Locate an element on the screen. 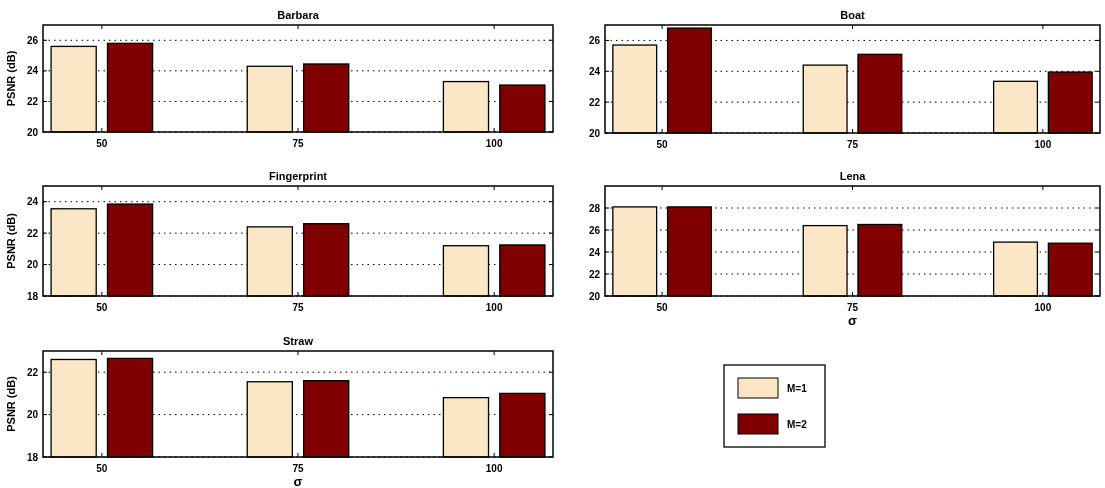 This screenshot has height=488, width=1105. legend-label: M=2 is located at coordinates (797, 424).